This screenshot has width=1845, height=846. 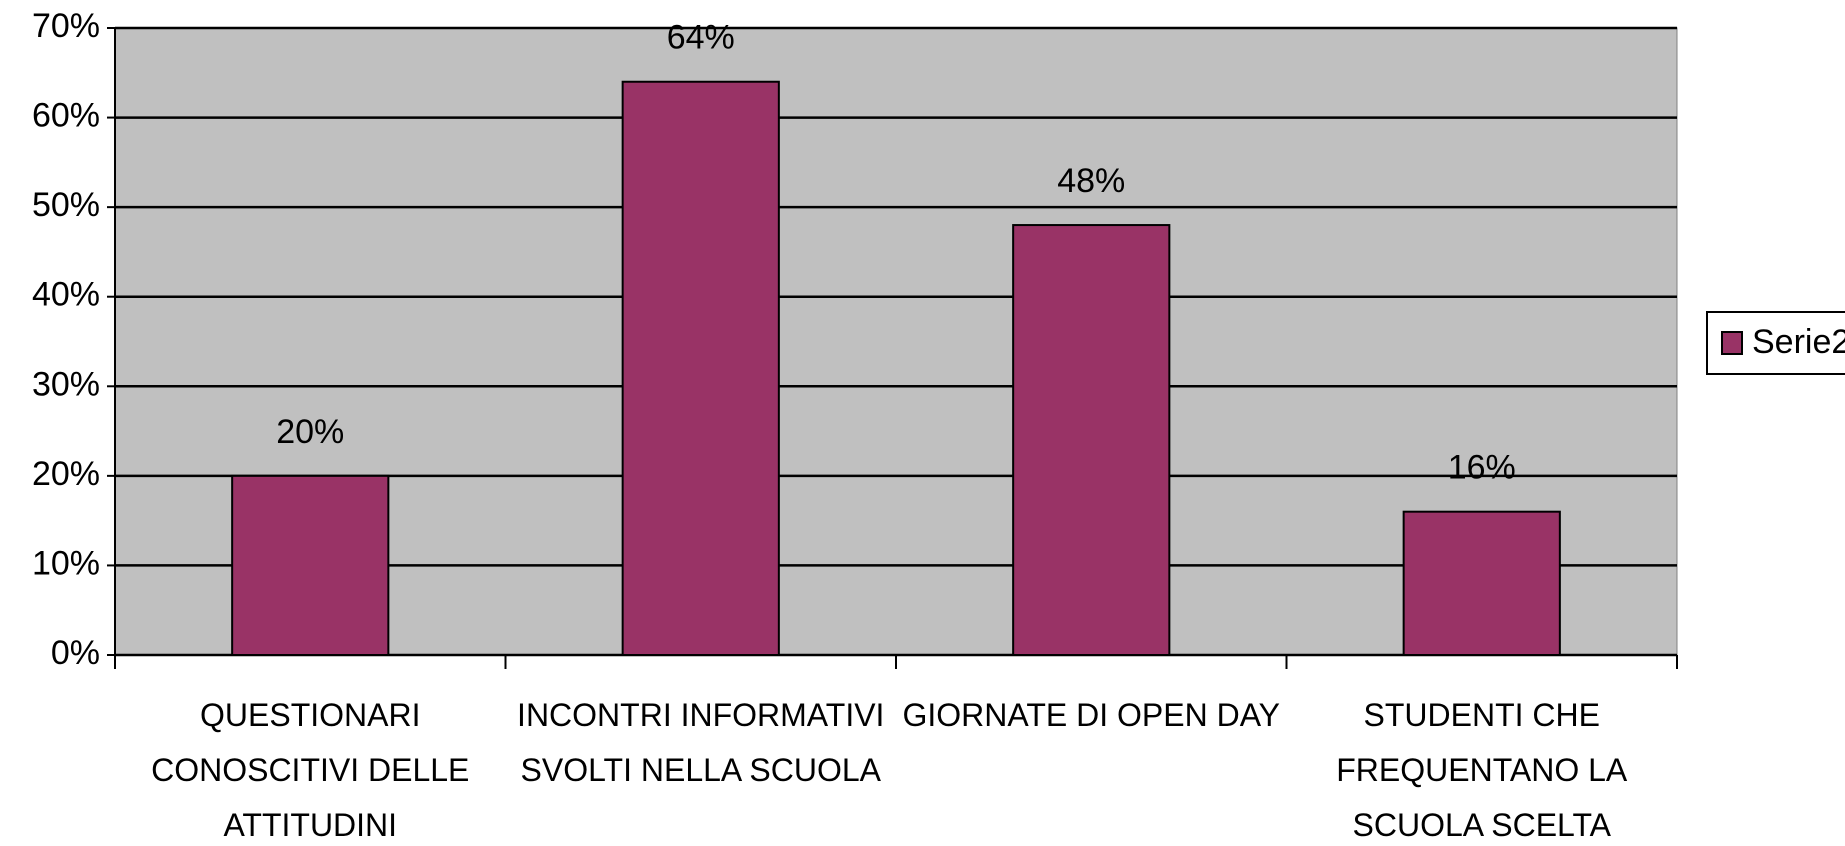 What do you see at coordinates (66, 563) in the screenshot?
I see `y-tick-label: 10%` at bounding box center [66, 563].